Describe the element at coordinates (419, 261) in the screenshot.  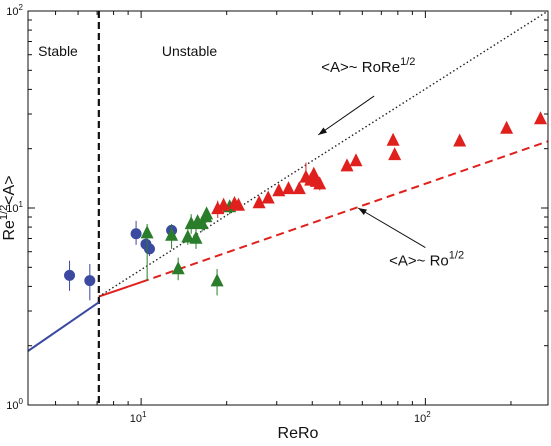
I see `annotation-text-base: <A>~ Ro` at that location.